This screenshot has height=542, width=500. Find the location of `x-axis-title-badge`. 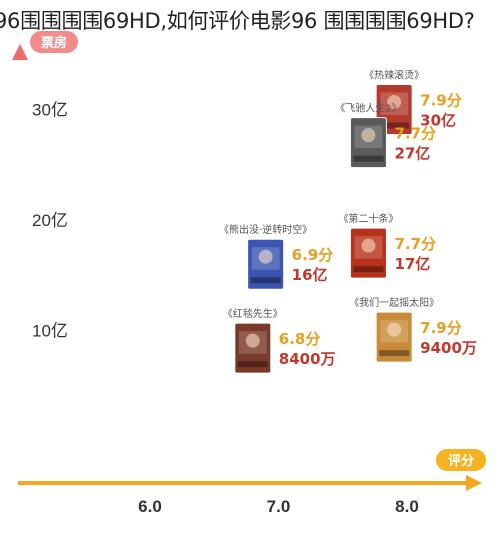

x-axis-title-badge is located at coordinates (461, 460).